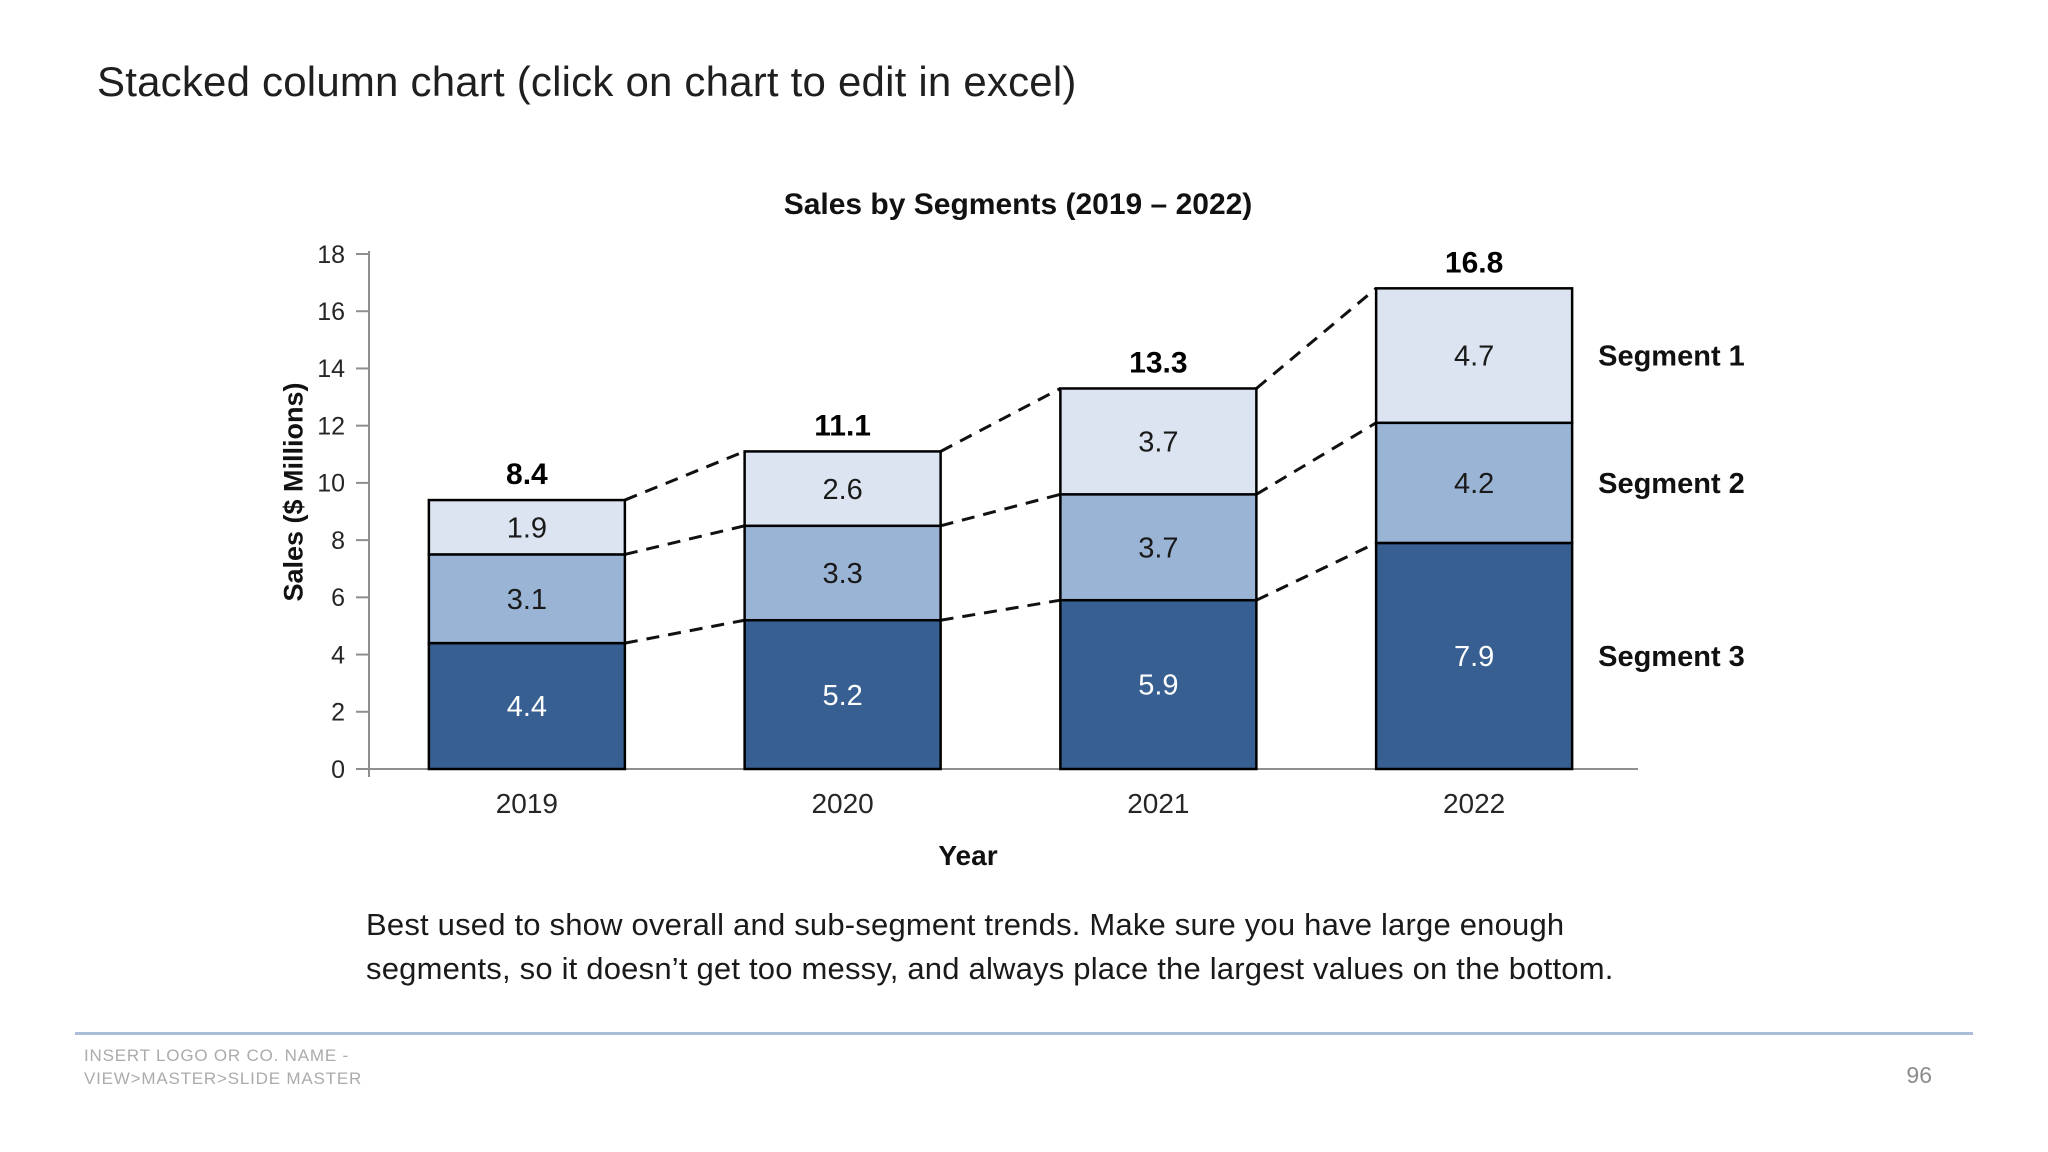 Image resolution: width=2048 pixels, height=1152 pixels. I want to click on series-label-segment-2: Segment 2, so click(1671, 484).